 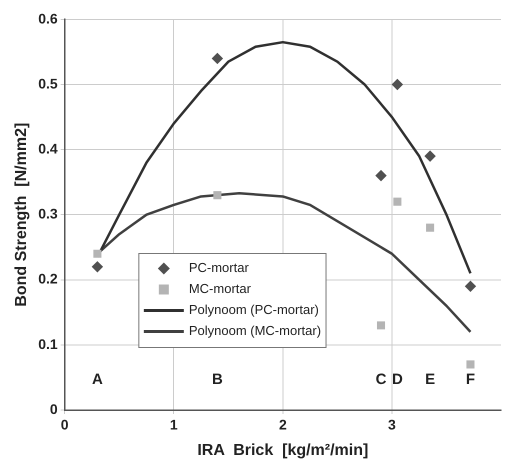 I want to click on x-tick-label: 0, so click(x=64, y=424).